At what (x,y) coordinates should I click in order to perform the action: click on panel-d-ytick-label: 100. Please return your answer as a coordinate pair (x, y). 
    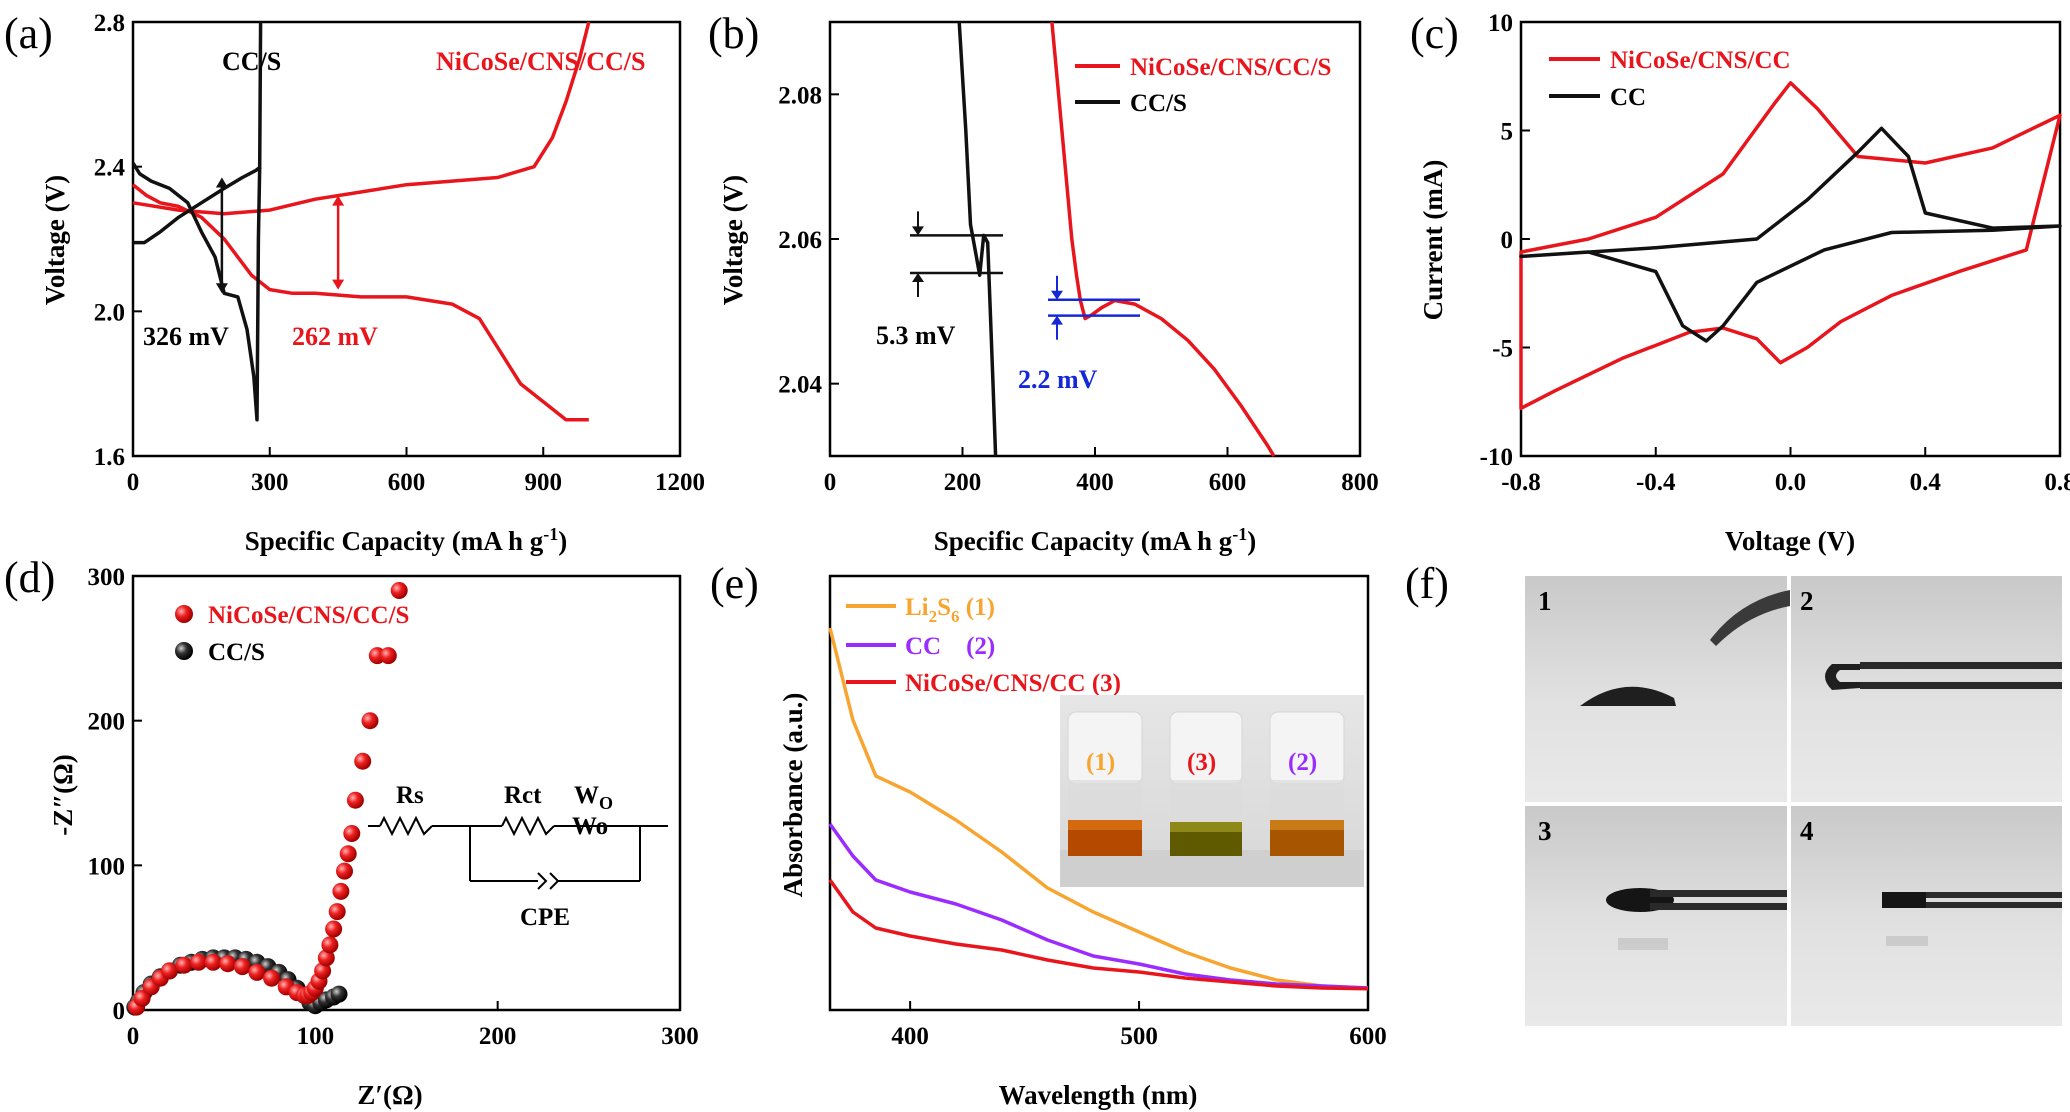
    Looking at the image, I should click on (107, 866).